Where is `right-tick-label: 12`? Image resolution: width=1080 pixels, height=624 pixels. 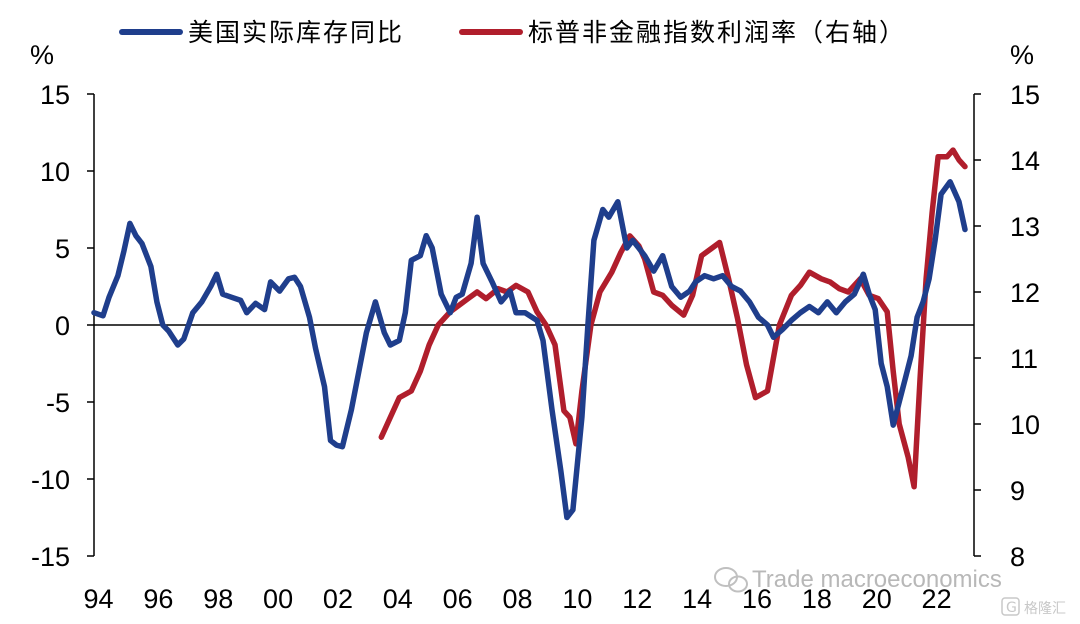 right-tick-label: 12 is located at coordinates (1025, 293).